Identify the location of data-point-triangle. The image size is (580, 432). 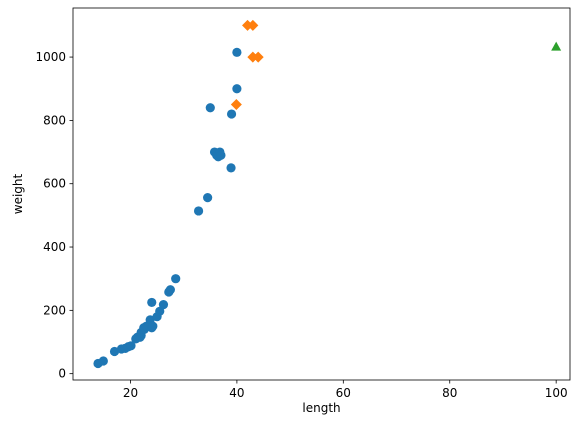
(556, 46).